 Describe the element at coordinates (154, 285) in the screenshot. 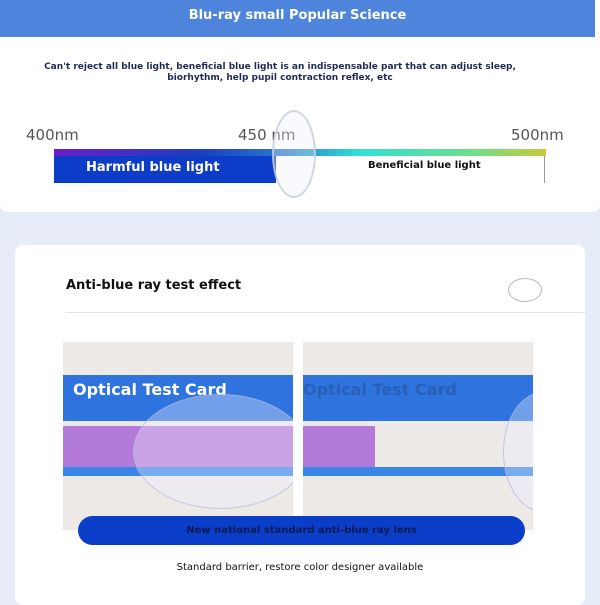

I see `test-title: Anti-blue ray test effect` at that location.